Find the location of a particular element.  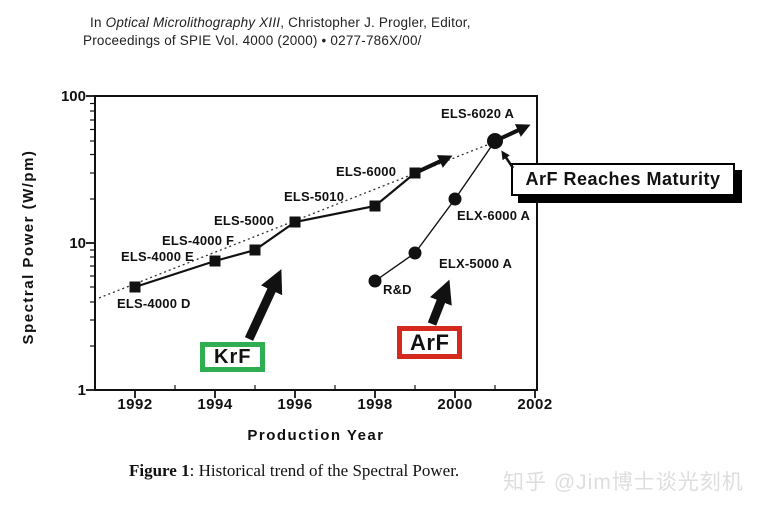

x-tick-1992: 1992 is located at coordinates (135, 404).